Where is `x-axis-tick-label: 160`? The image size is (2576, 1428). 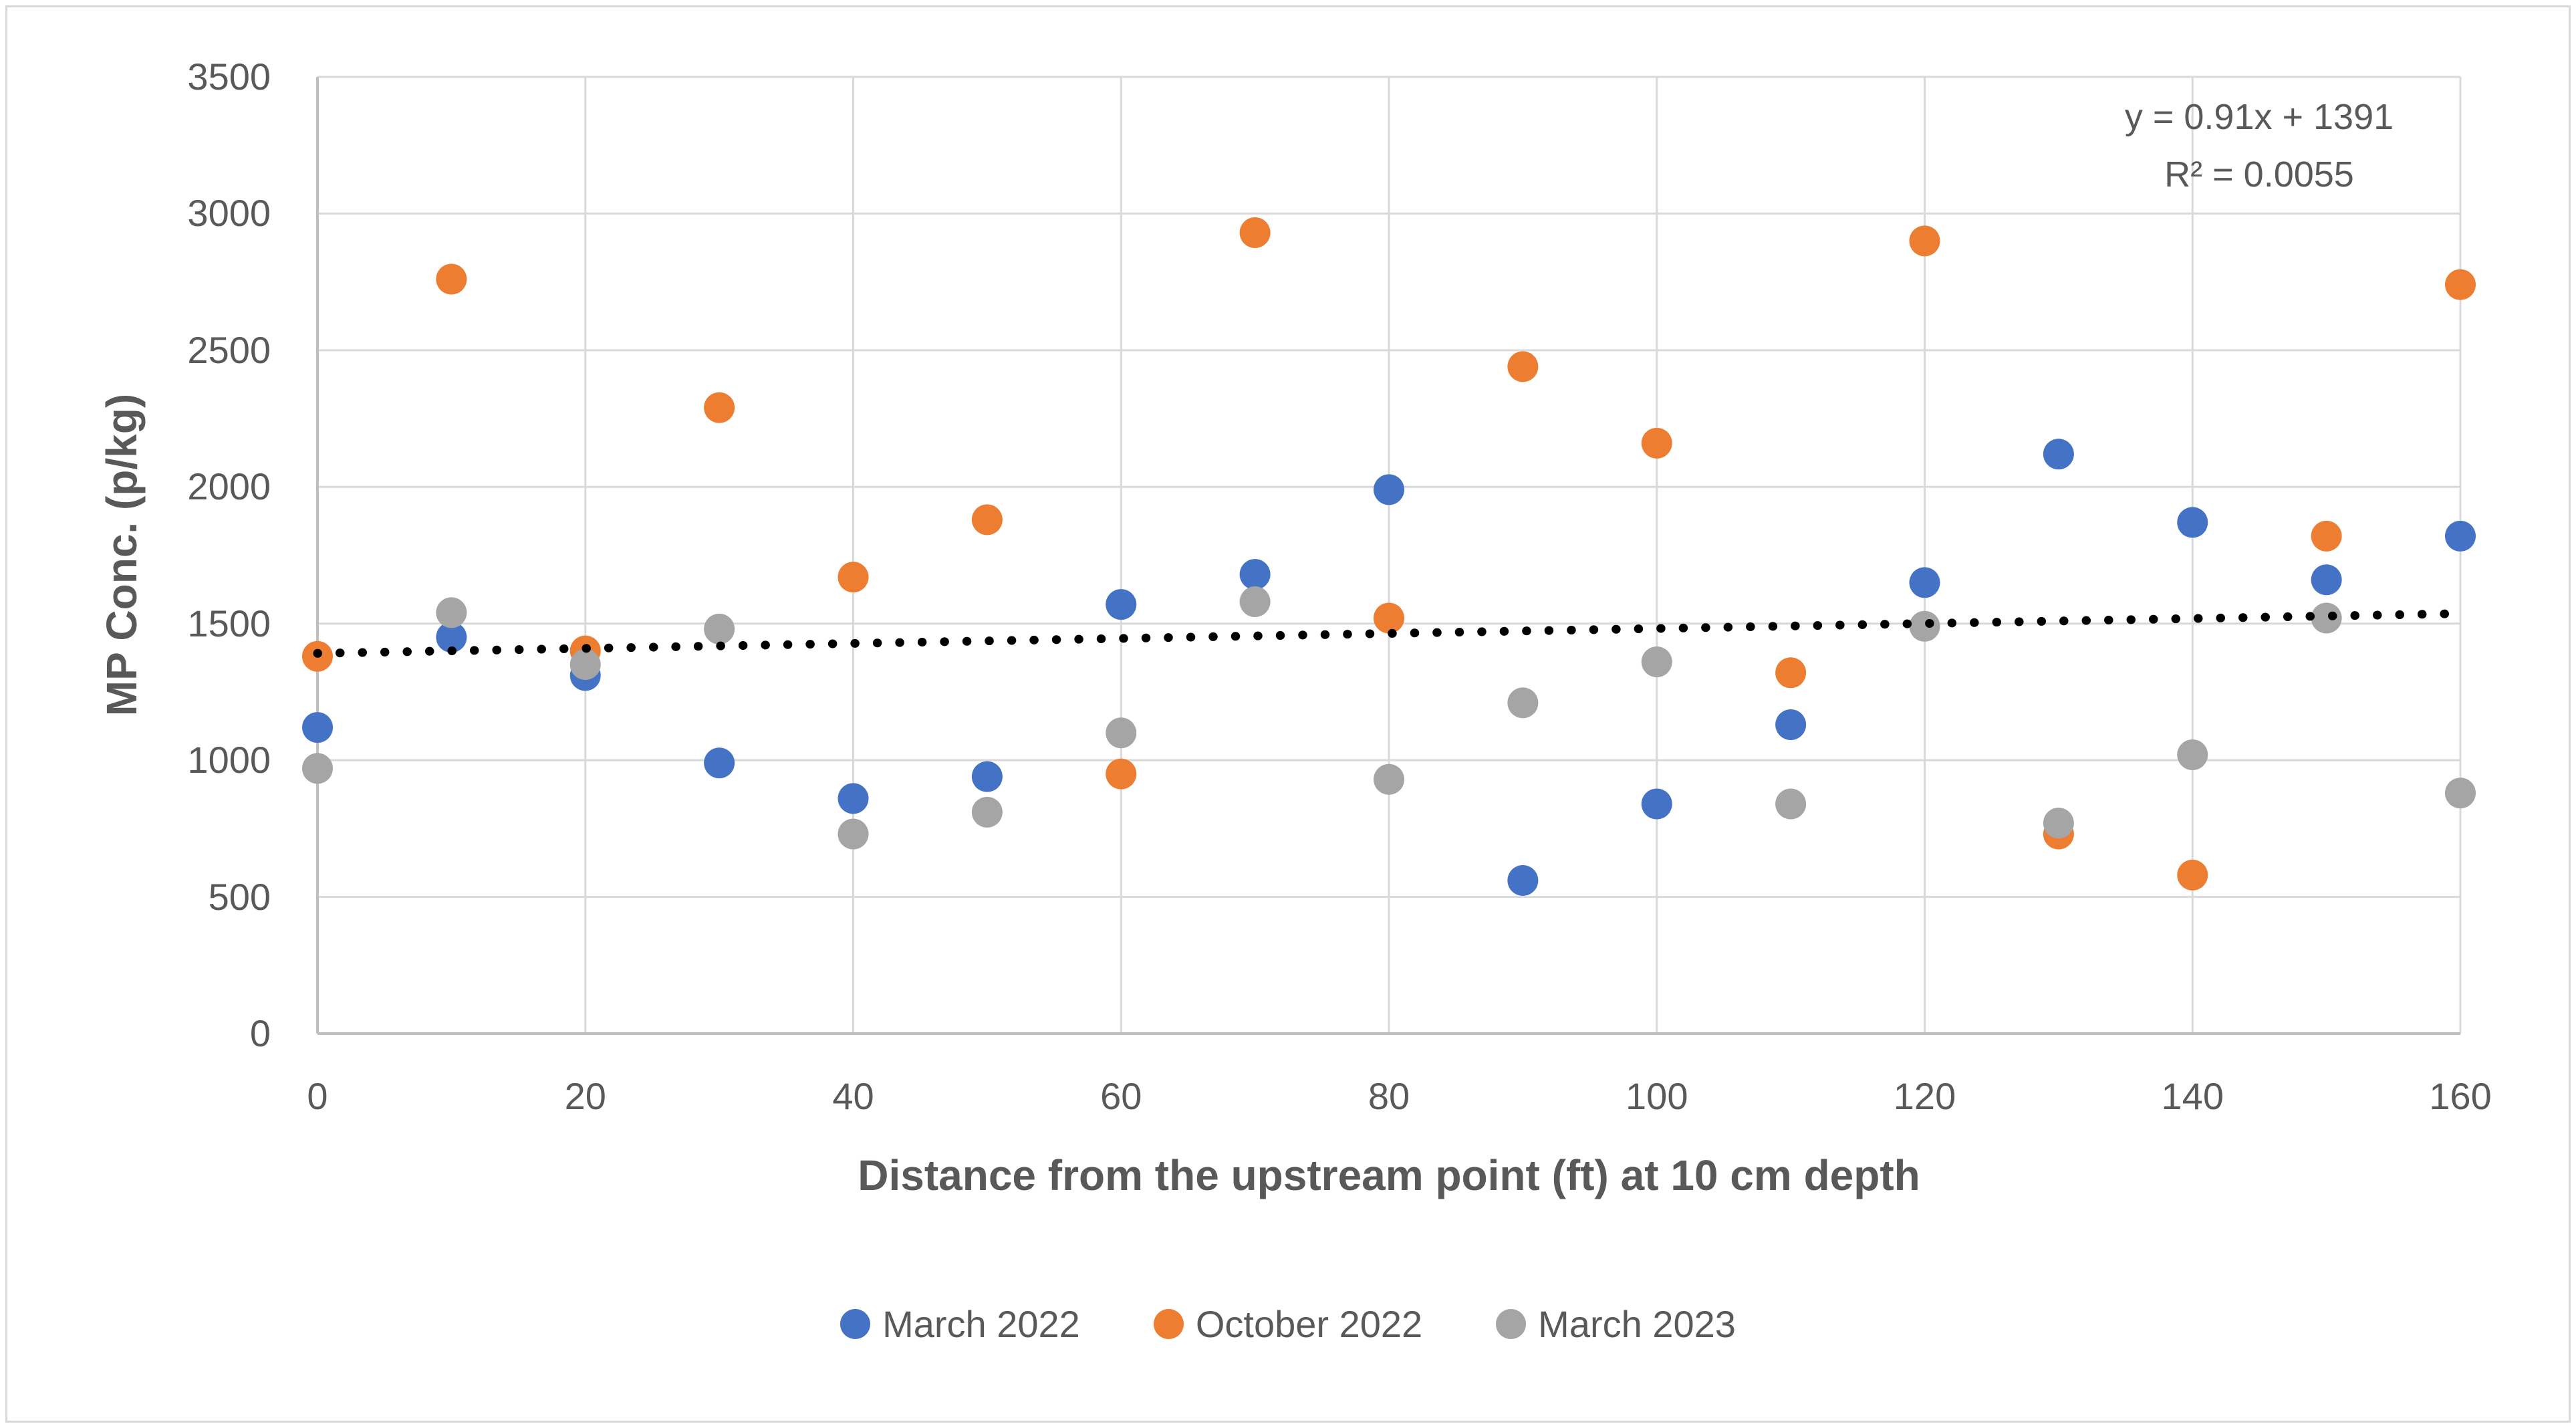 x-axis-tick-label: 160 is located at coordinates (2460, 1096).